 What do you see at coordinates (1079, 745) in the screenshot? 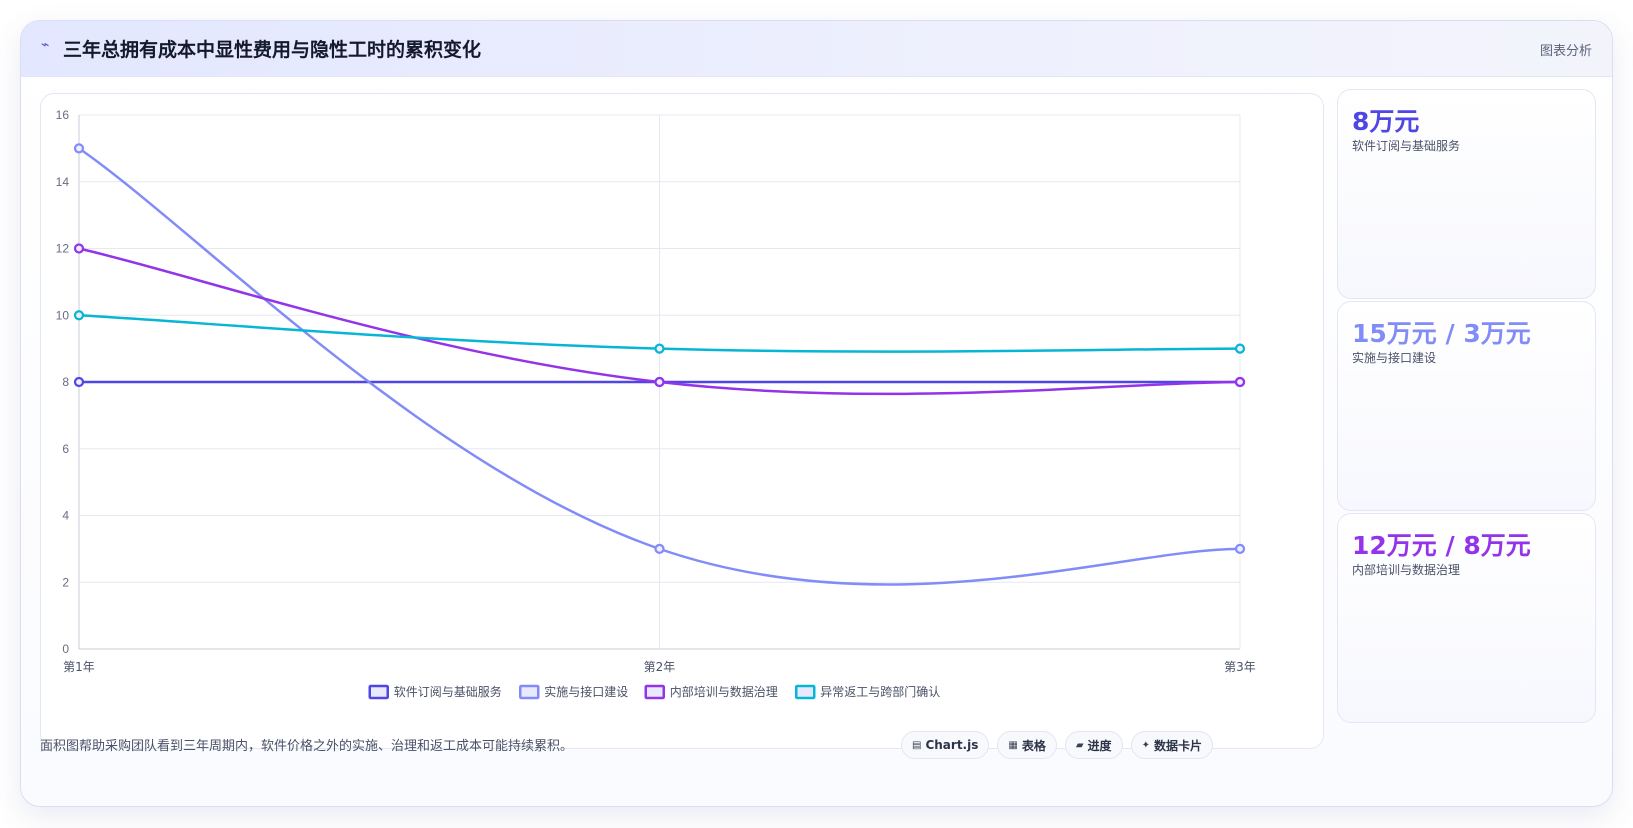
I see `progress-icon: ▰` at bounding box center [1079, 745].